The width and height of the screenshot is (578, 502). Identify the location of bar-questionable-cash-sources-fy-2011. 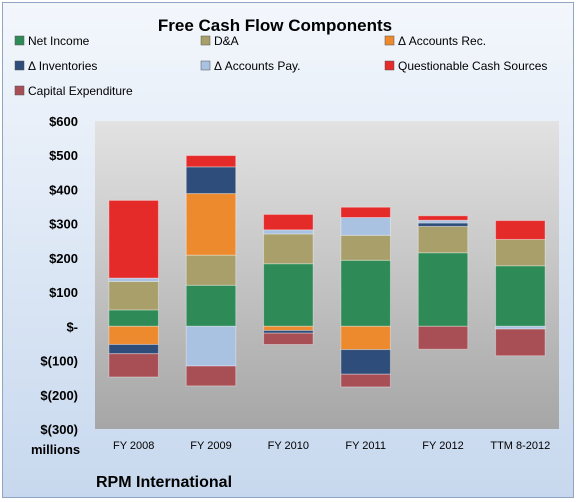
(365, 212).